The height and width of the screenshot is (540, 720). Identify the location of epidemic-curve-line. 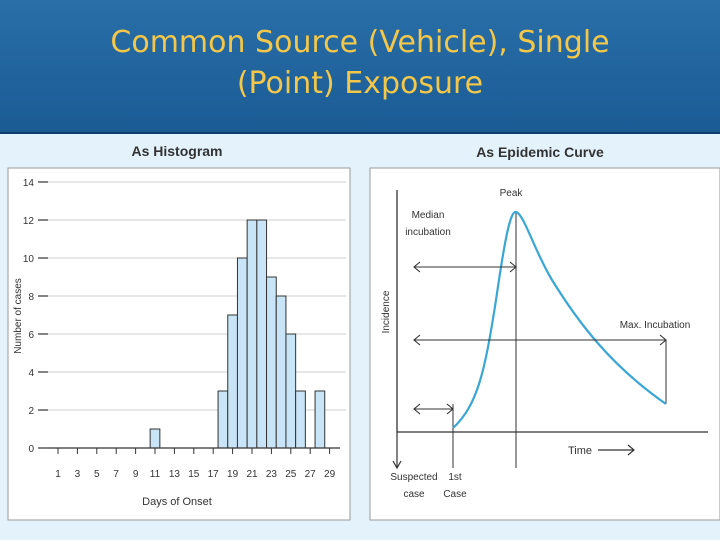
(559, 319).